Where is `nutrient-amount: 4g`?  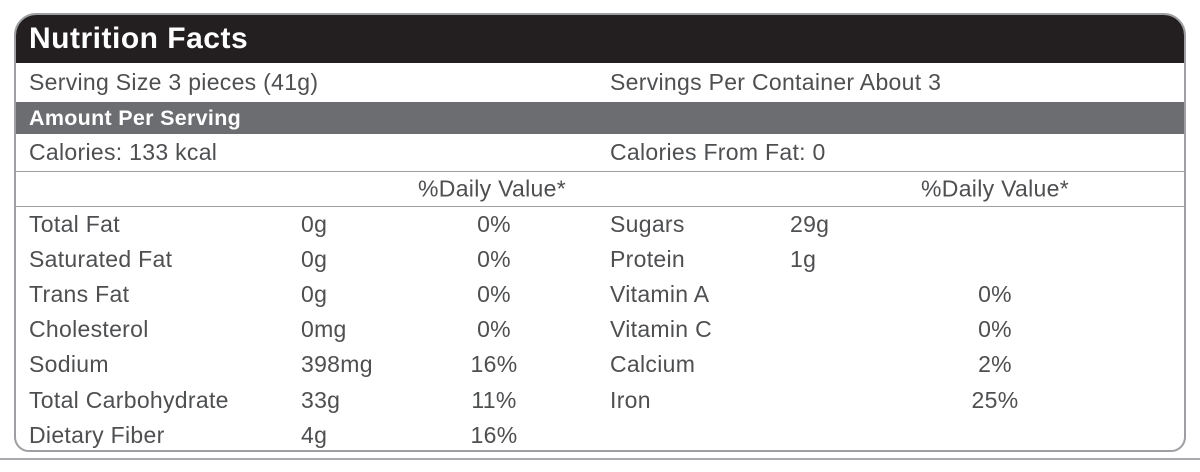 nutrient-amount: 4g is located at coordinates (314, 434).